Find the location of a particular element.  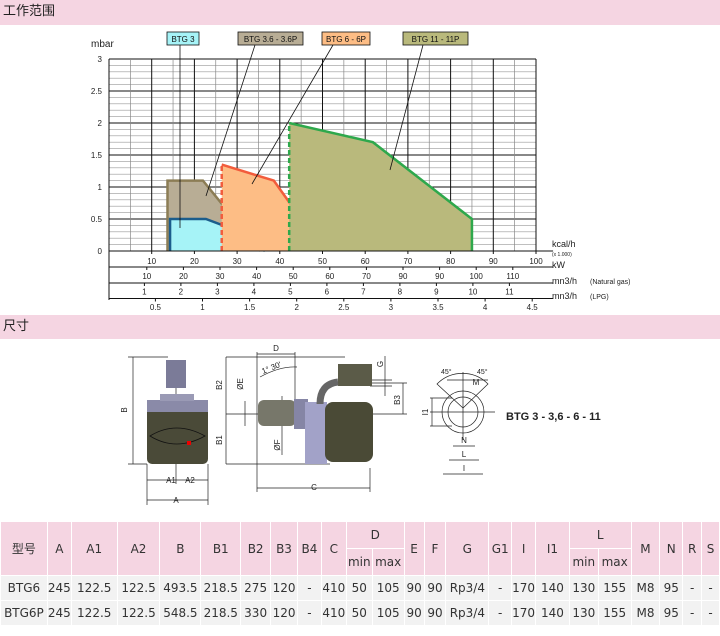

dim-e: ØE is located at coordinates (240, 384).